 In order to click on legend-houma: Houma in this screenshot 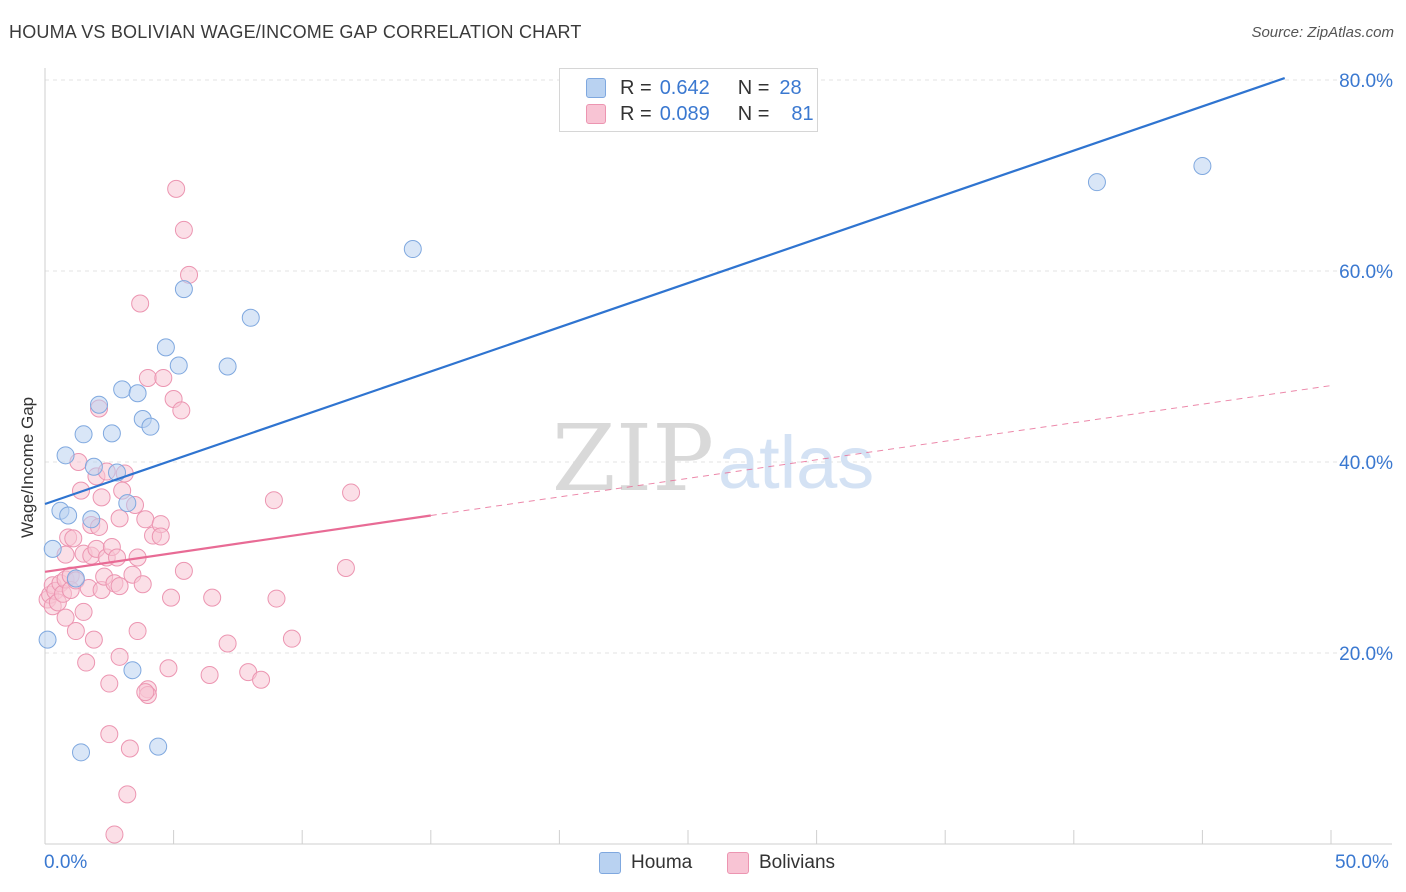, I will do `click(645, 863)`.